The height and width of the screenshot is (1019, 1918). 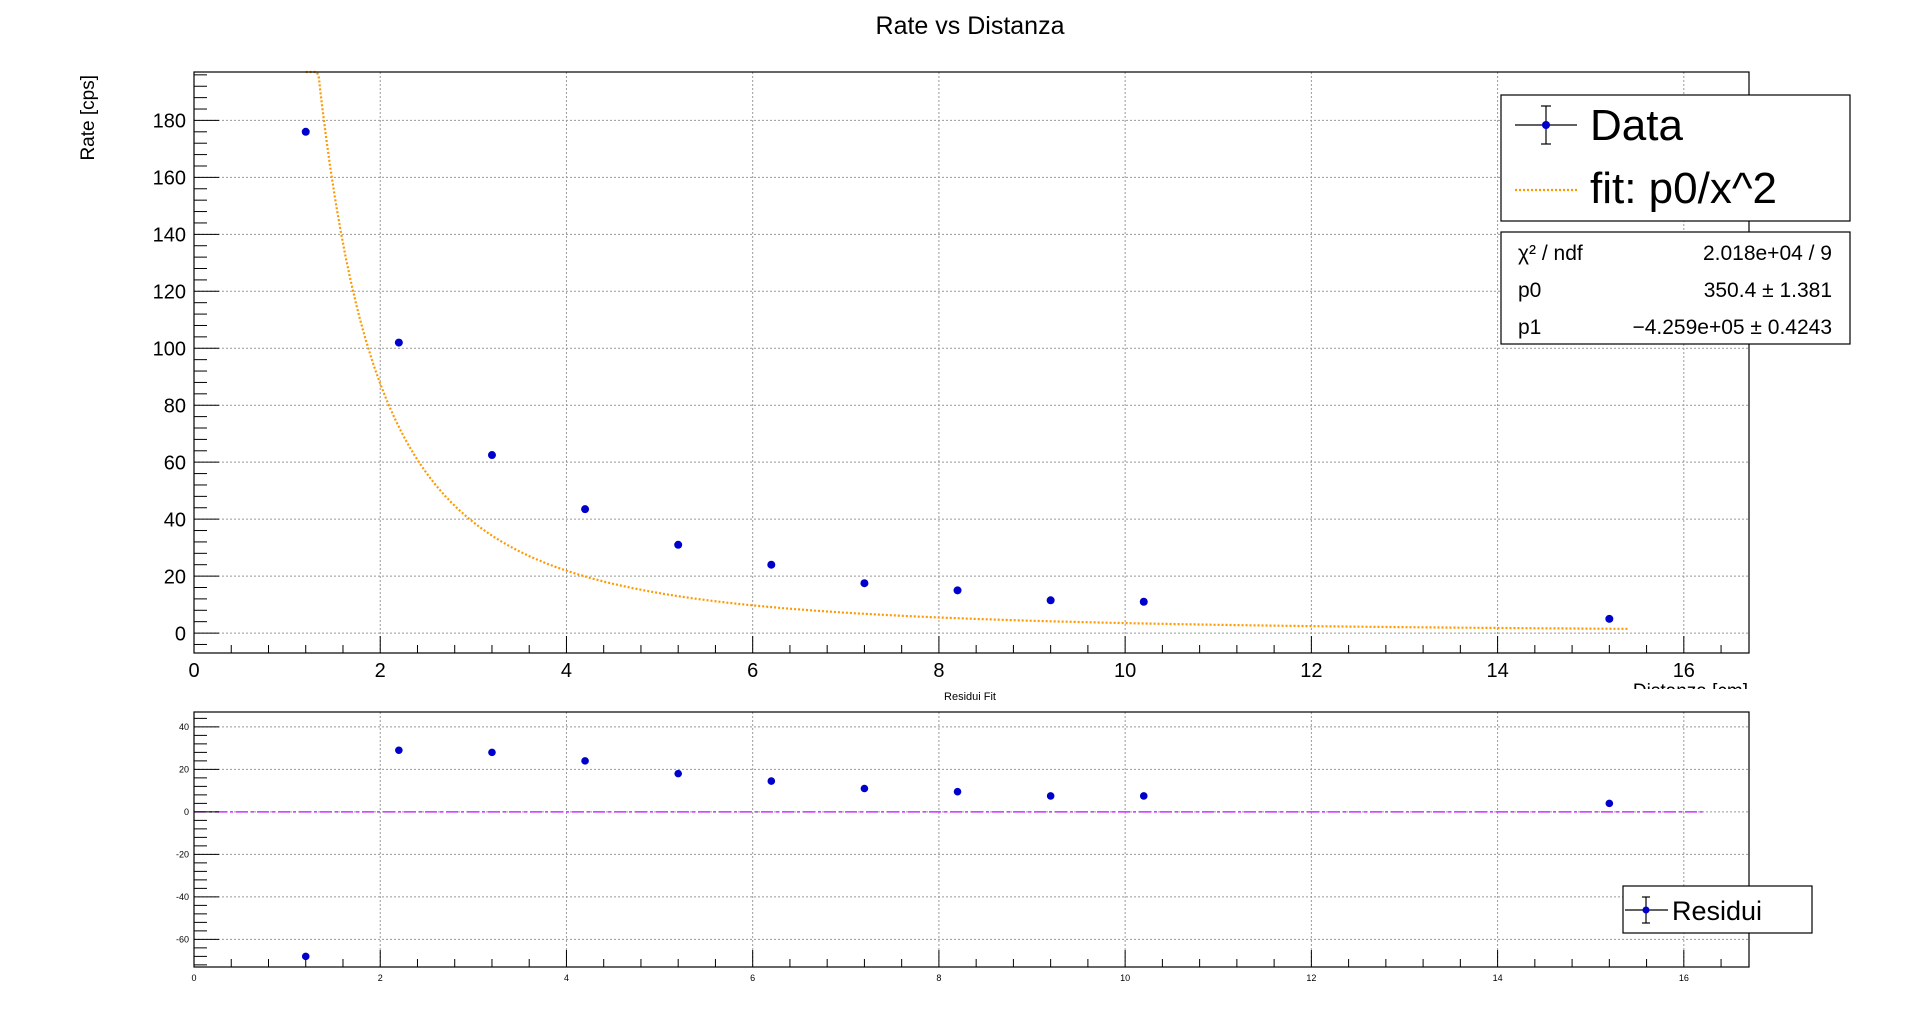 I want to click on bottom-legend: Residui, so click(x=1717, y=909).